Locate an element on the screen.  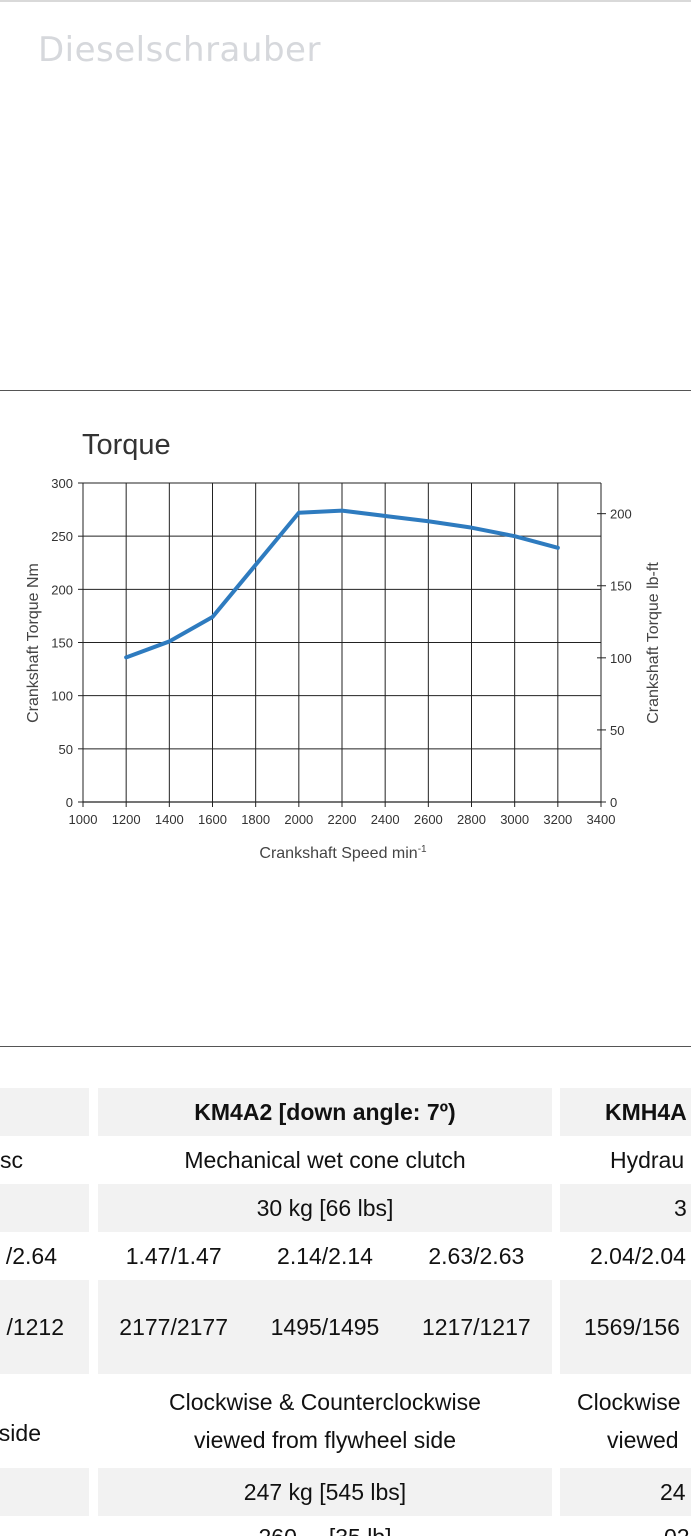
table-cell: Hydrau is located at coordinates (647, 1160).